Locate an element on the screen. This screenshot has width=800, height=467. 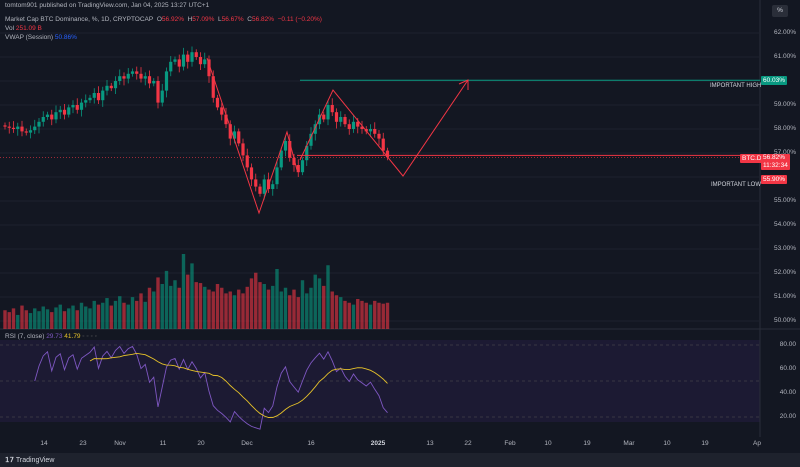
time-axis-label: 16 is located at coordinates (311, 443).